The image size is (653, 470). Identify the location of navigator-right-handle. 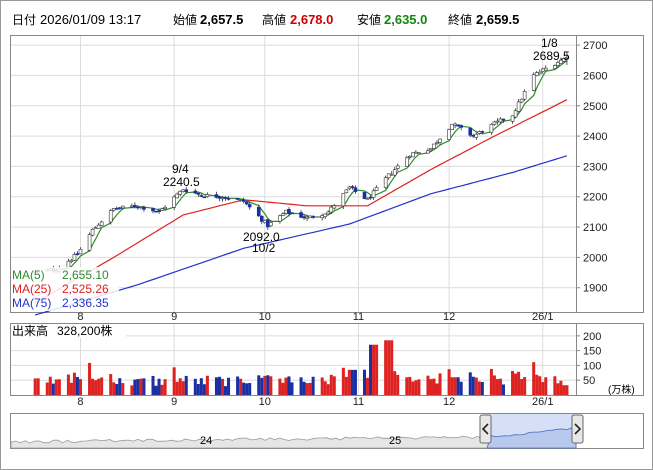
(577, 429).